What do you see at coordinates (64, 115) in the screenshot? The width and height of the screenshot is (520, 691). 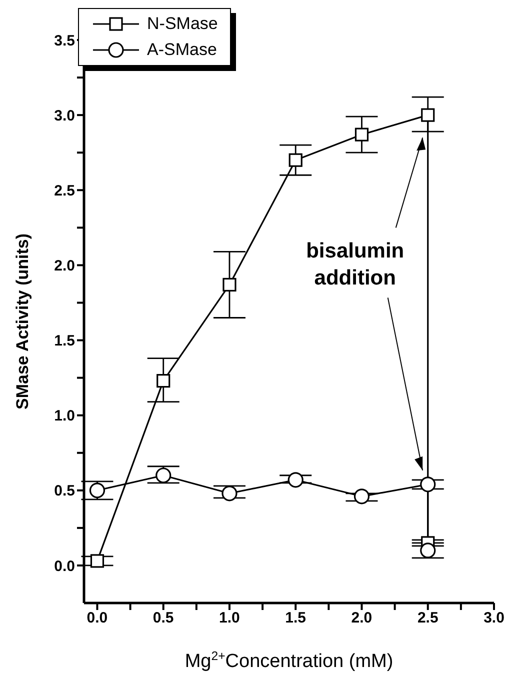 I see `y-tick-label: 3.0` at bounding box center [64, 115].